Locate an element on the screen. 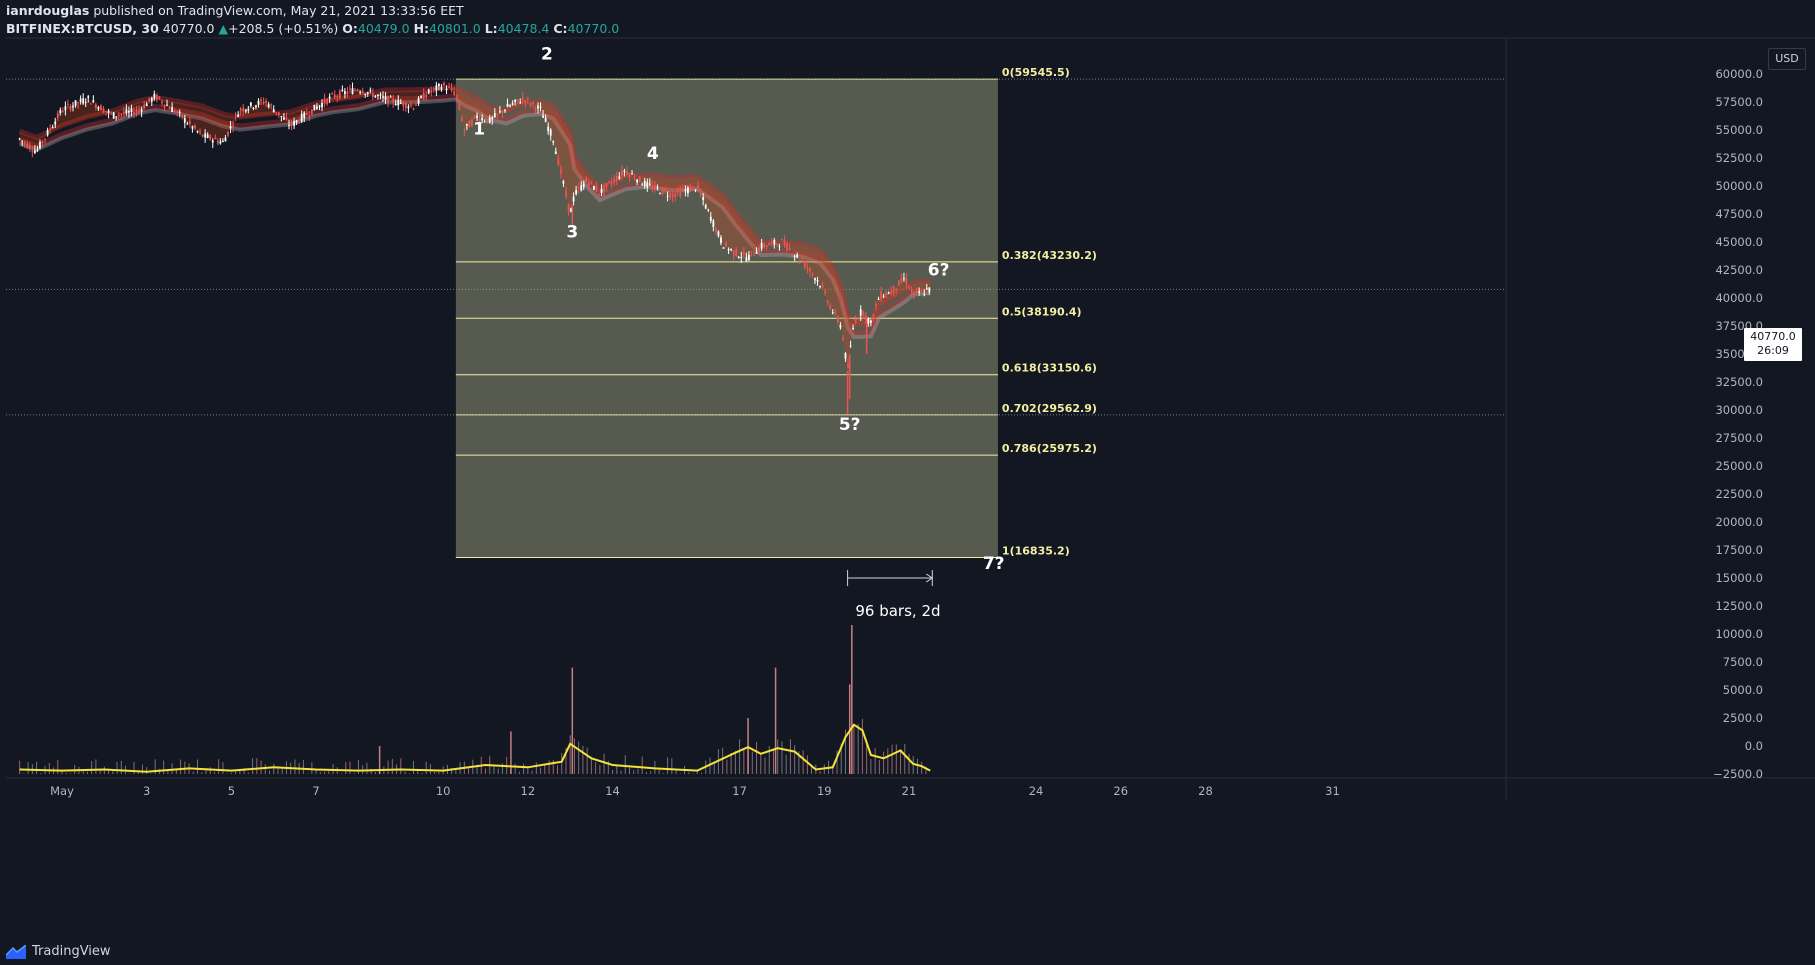 This screenshot has height=965, width=1815. price-axis-tick: 0.0 is located at coordinates (1754, 746).